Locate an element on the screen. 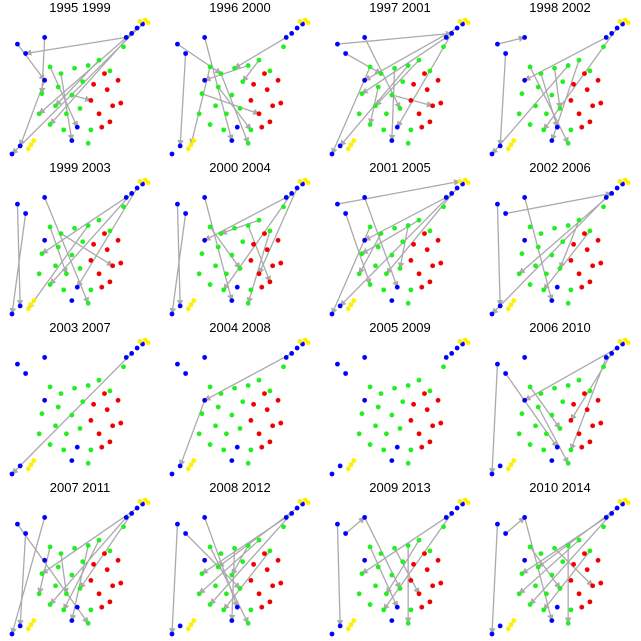 This screenshot has width=641, height=641. chart-panel: 2009 2013 is located at coordinates (400, 560).